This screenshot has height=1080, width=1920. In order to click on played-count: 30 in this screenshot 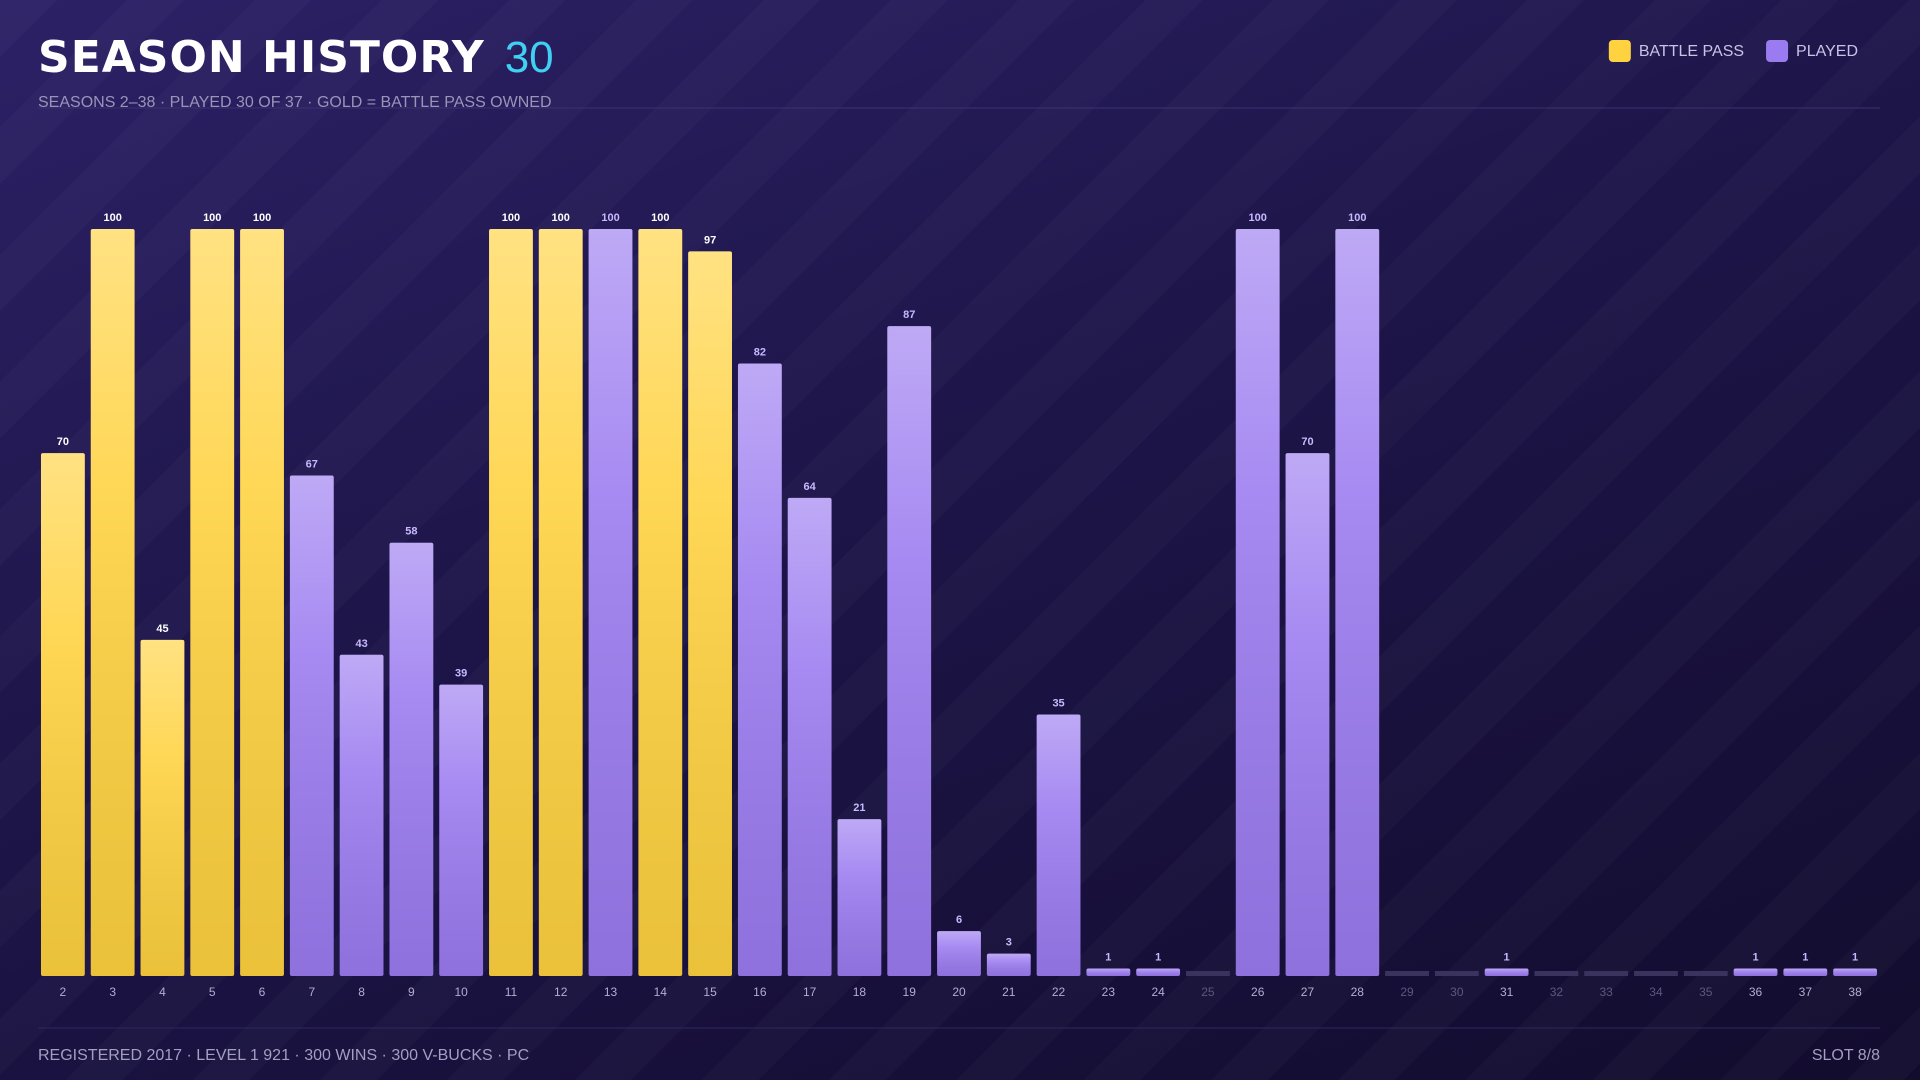, I will do `click(529, 57)`.